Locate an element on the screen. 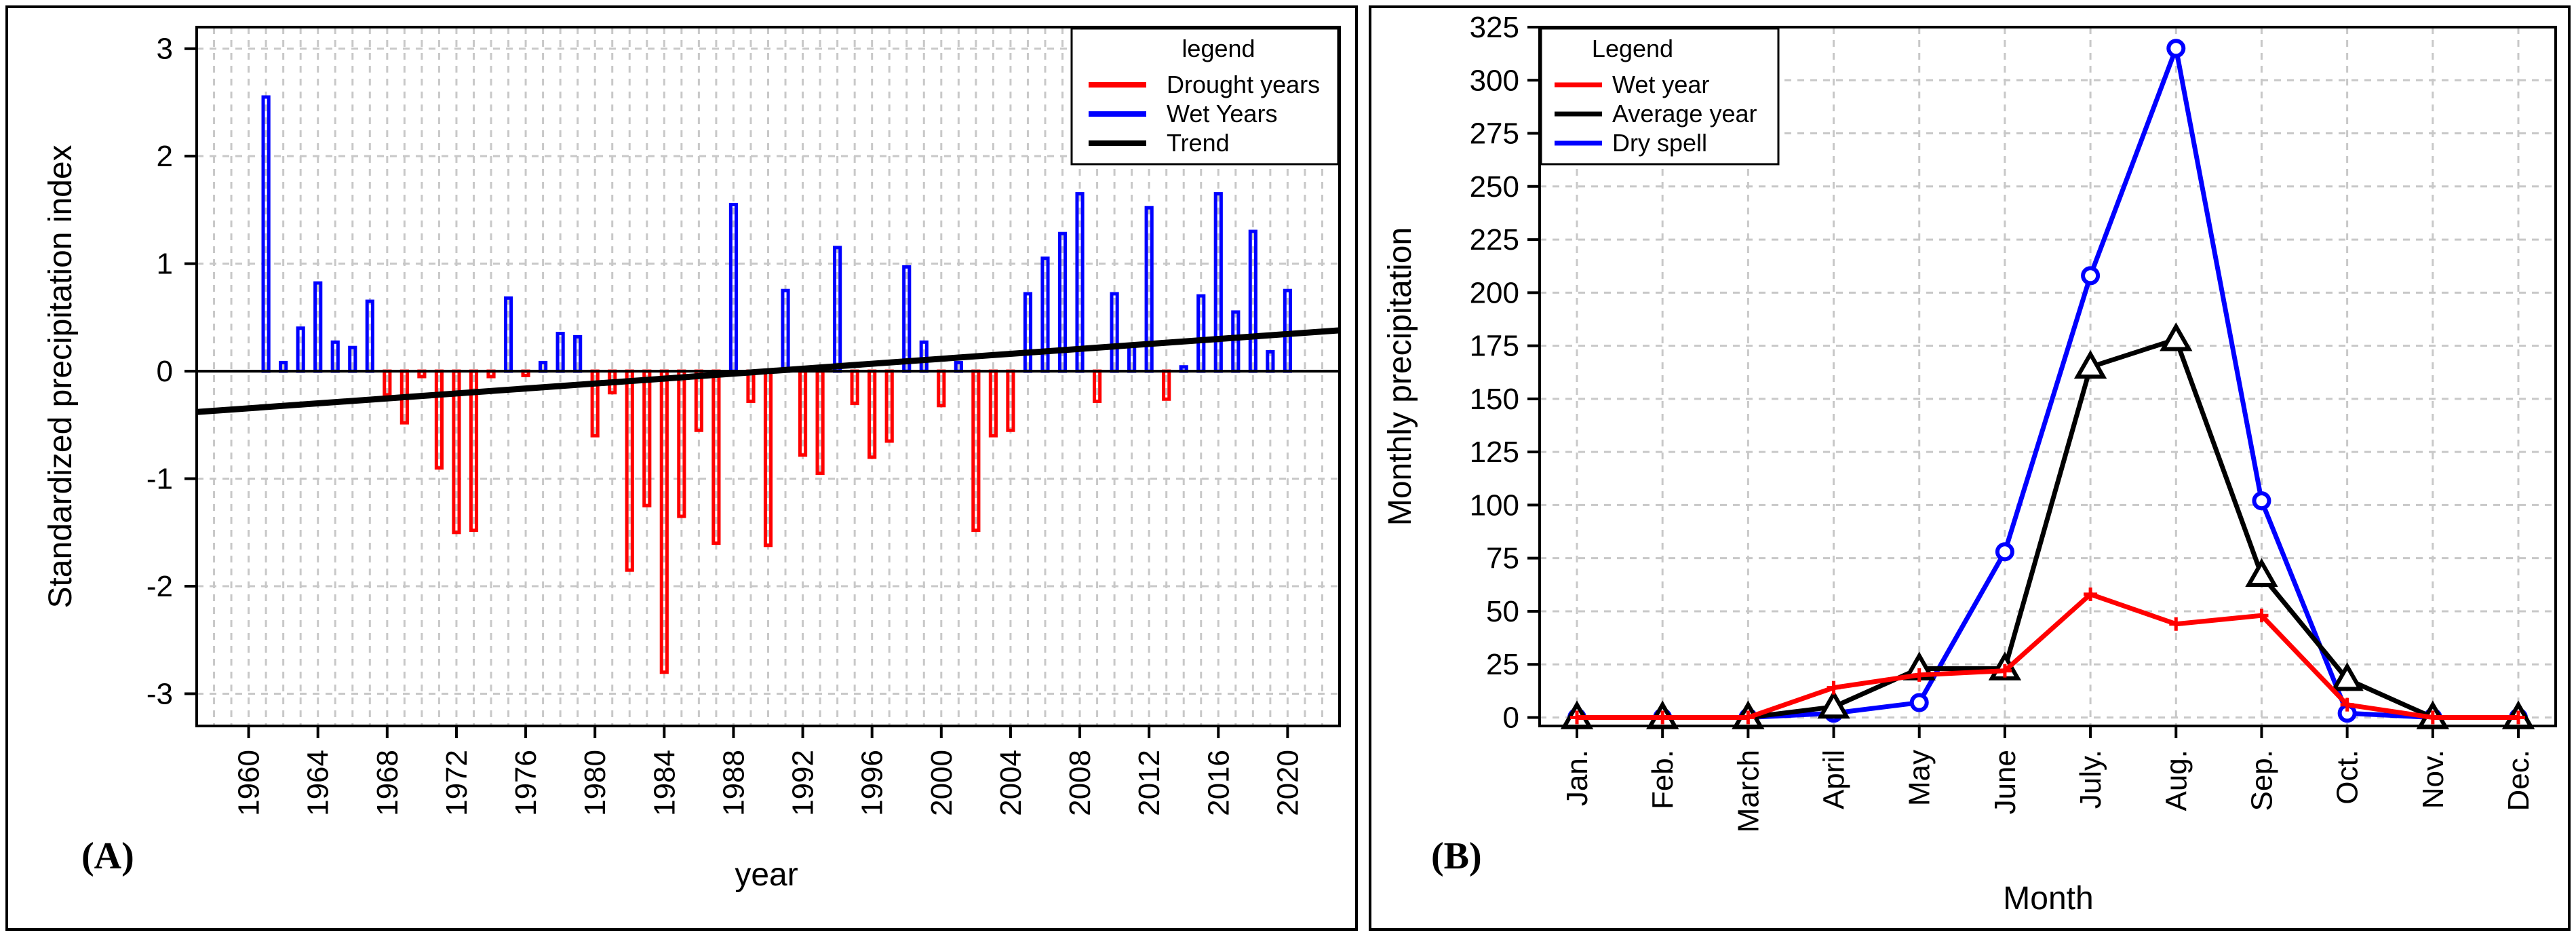 Image resolution: width=2576 pixels, height=939 pixels. panel-a-y-axis-label: Standardized precipitation index is located at coordinates (61, 376).